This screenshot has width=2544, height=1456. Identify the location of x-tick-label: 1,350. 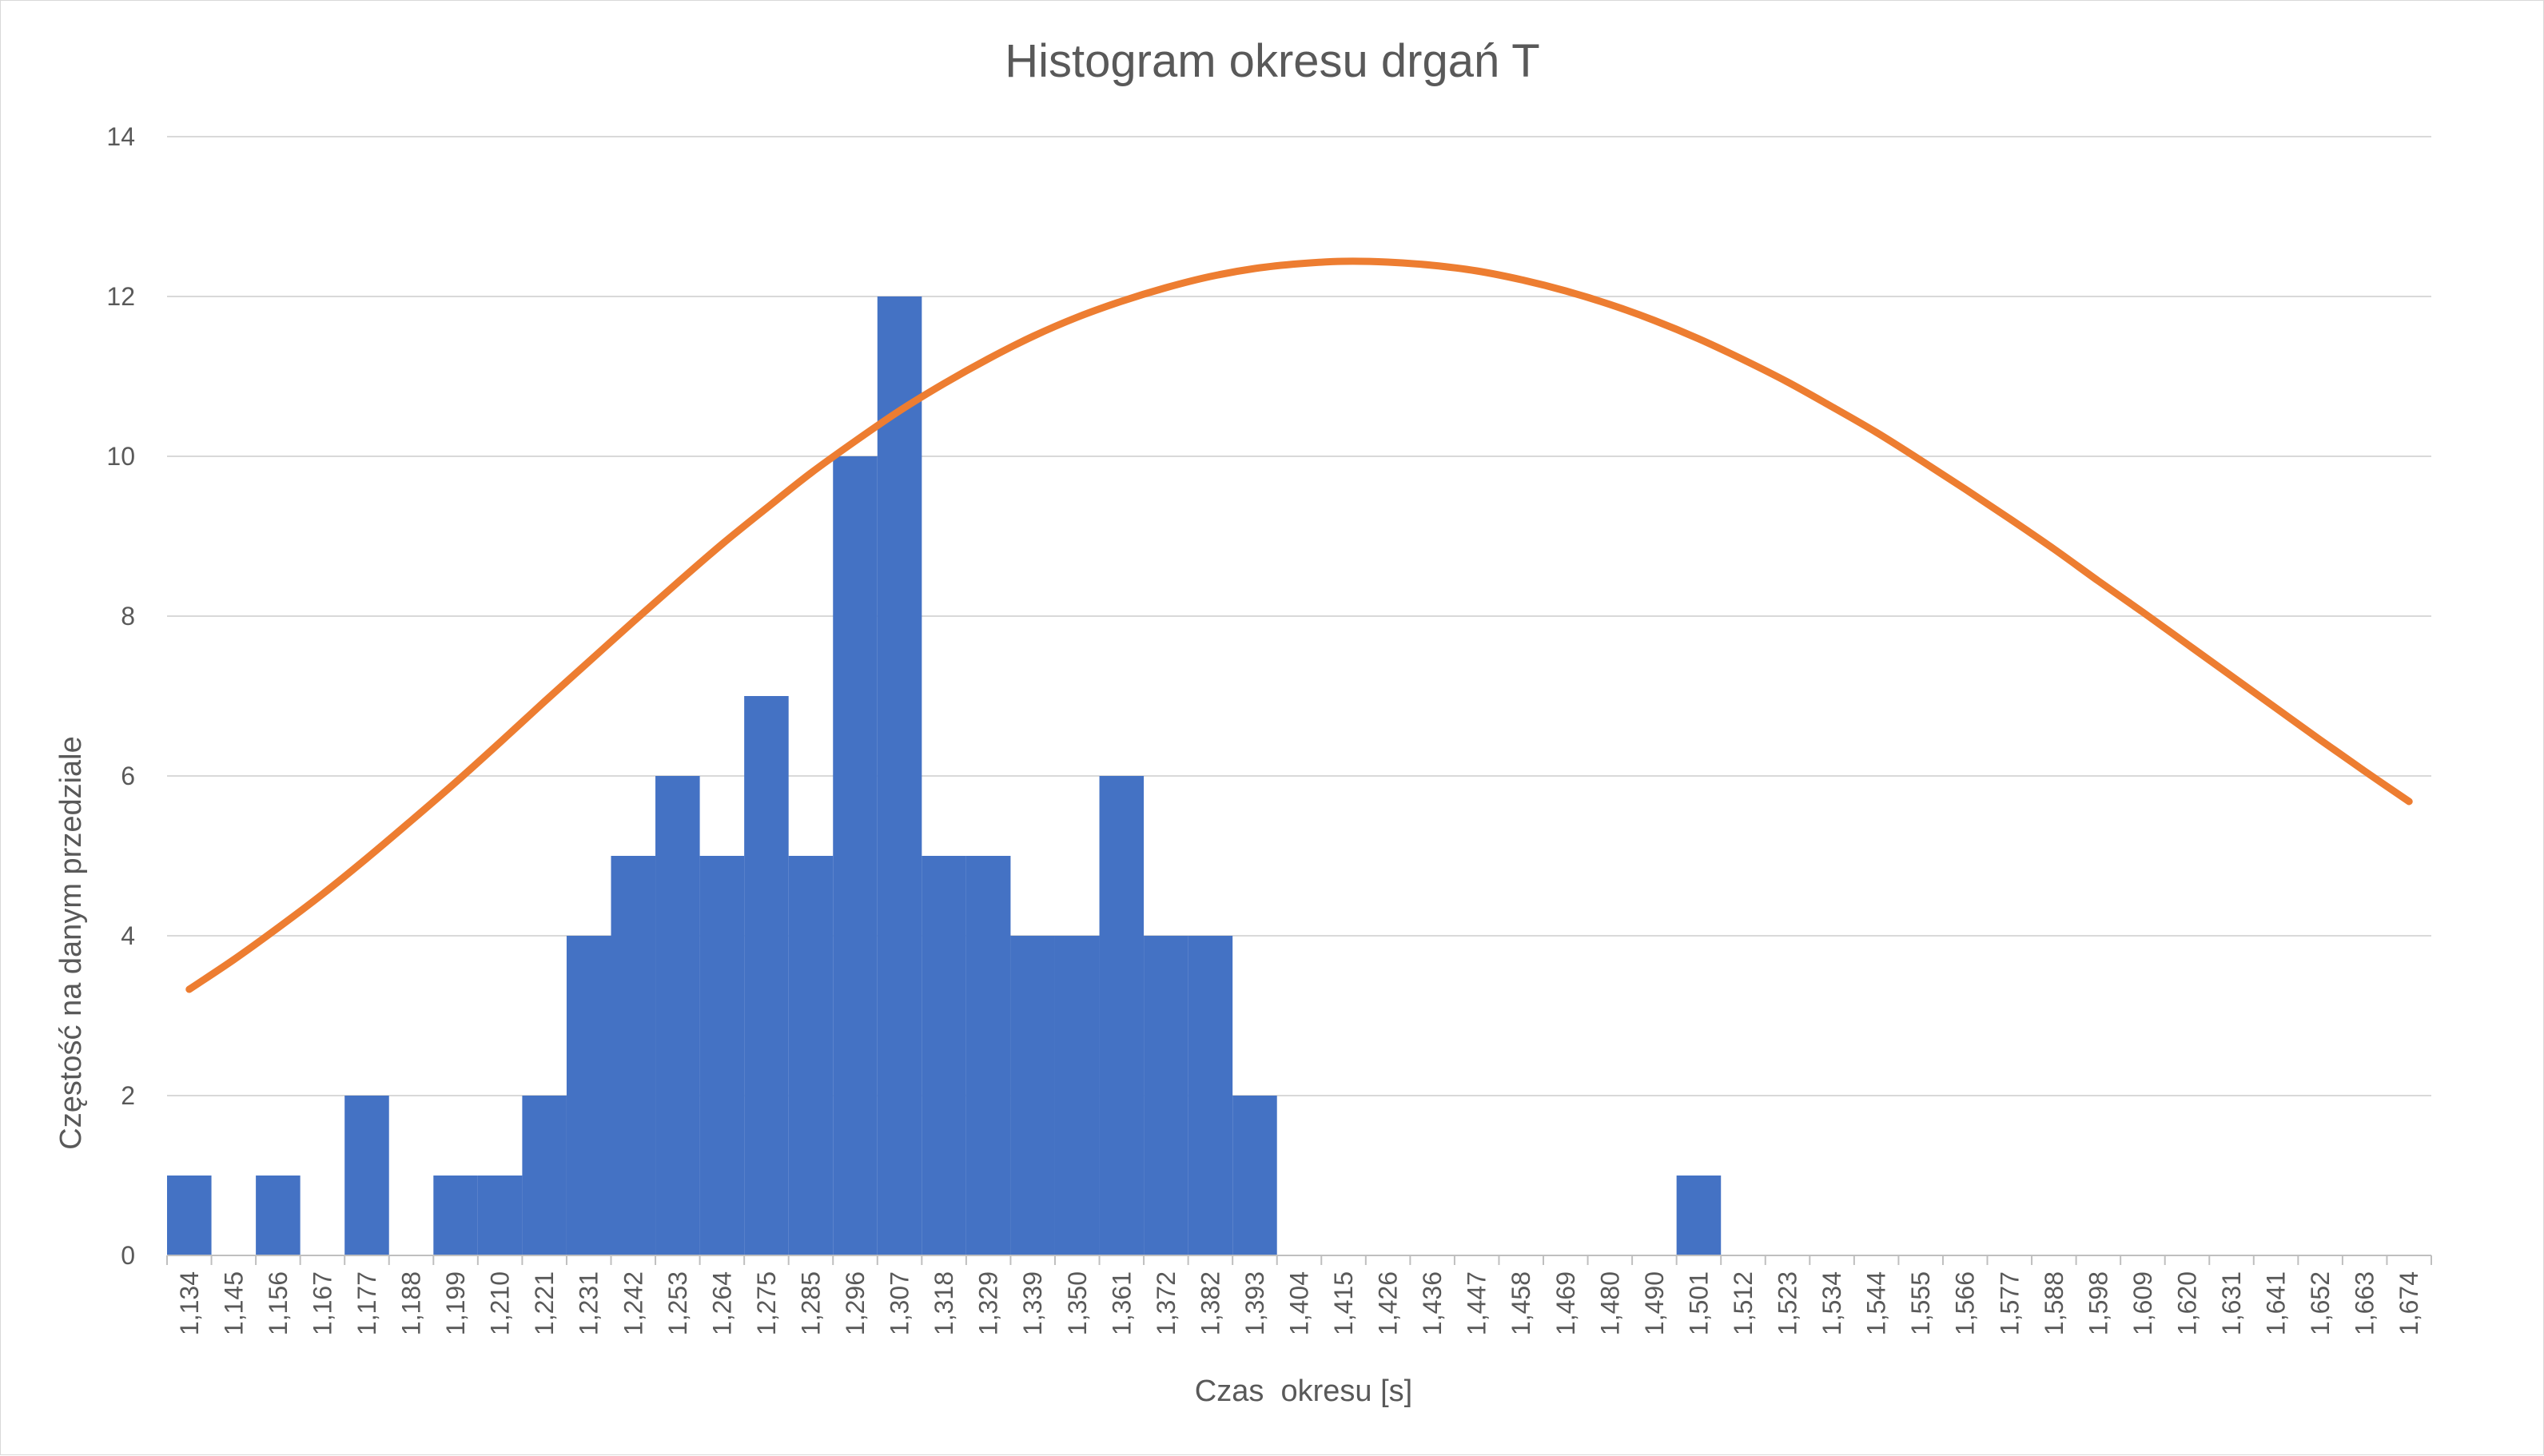
(1077, 1303).